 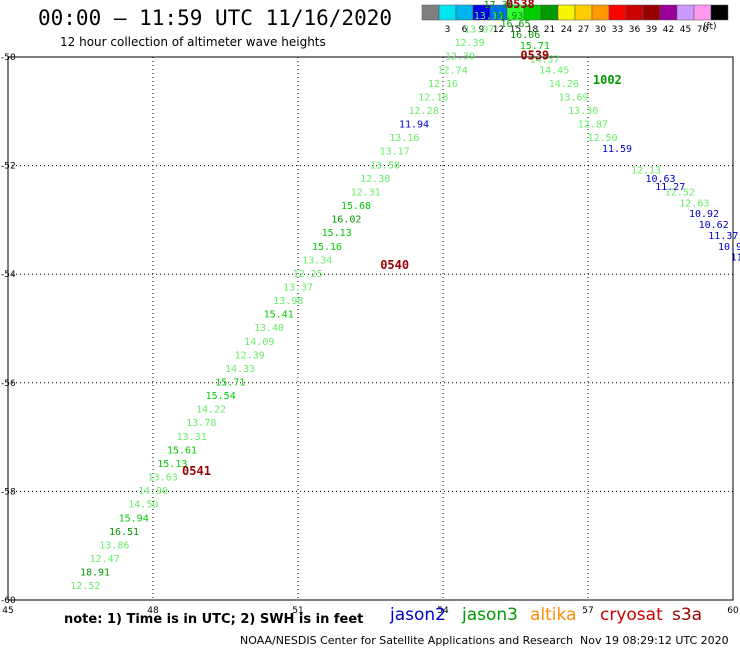 I want to click on legend-s3a: s3a, so click(x=687, y=615).